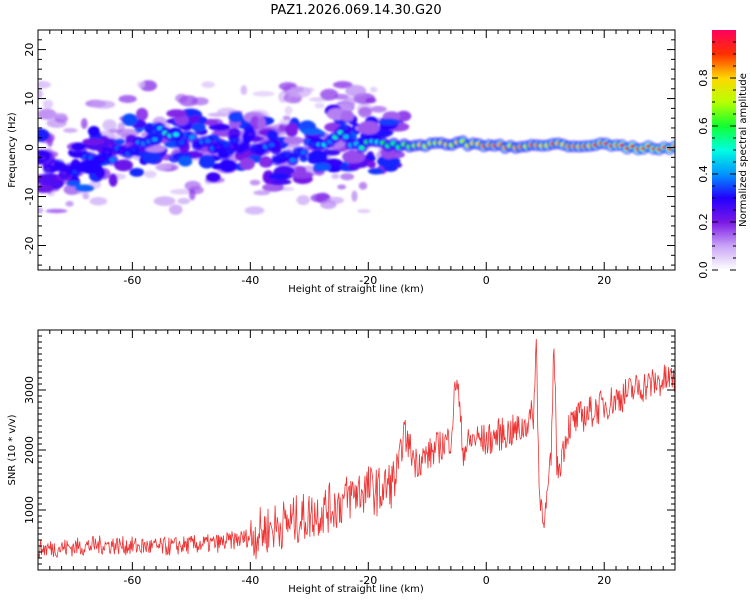 The height and width of the screenshot is (600, 750). Describe the element at coordinates (29, 147) in the screenshot. I see `y-tick-label: 0` at that location.